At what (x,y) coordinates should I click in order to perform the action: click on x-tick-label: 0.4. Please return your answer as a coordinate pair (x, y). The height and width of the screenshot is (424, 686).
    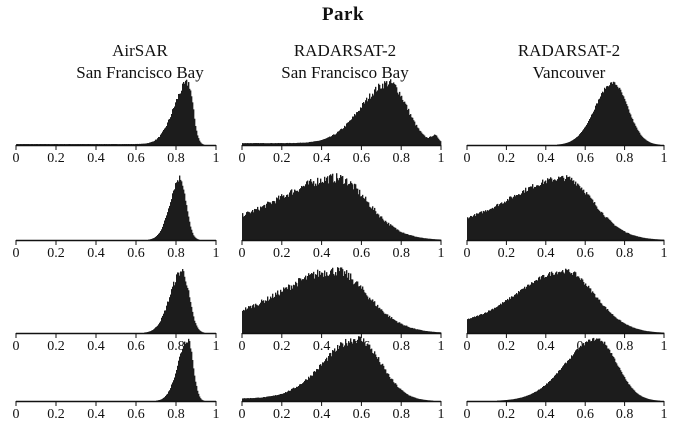
    Looking at the image, I should click on (322, 158).